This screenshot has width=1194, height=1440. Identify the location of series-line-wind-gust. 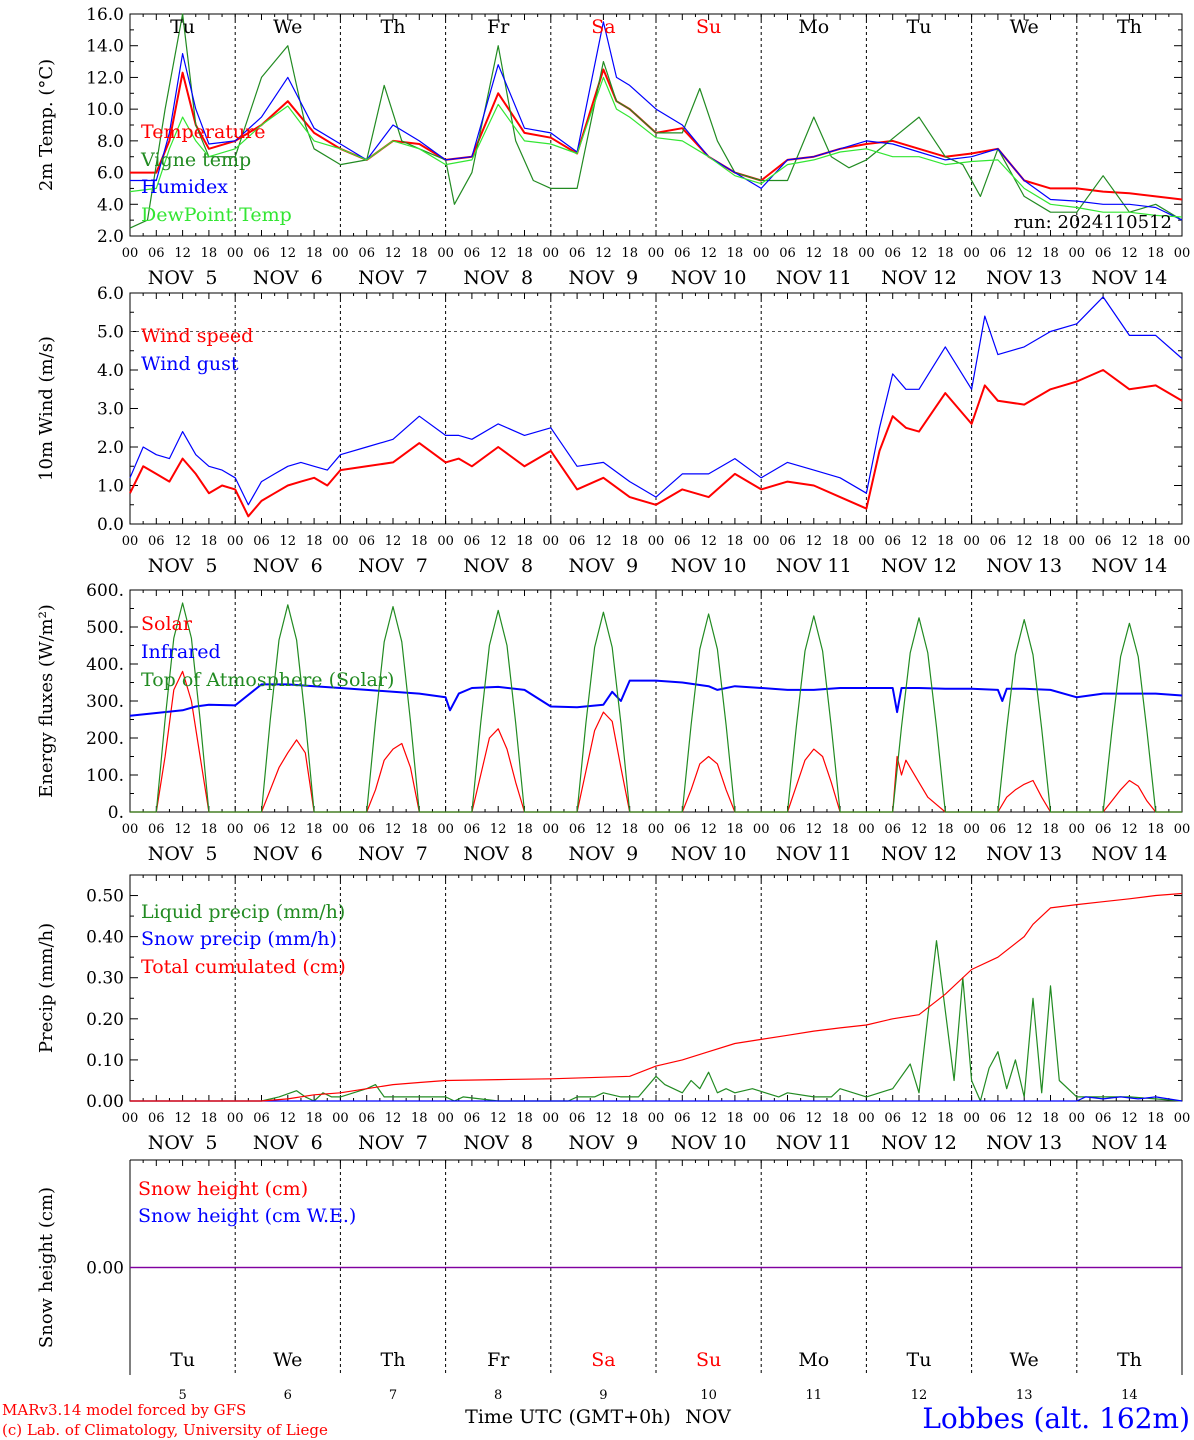
(656, 401).